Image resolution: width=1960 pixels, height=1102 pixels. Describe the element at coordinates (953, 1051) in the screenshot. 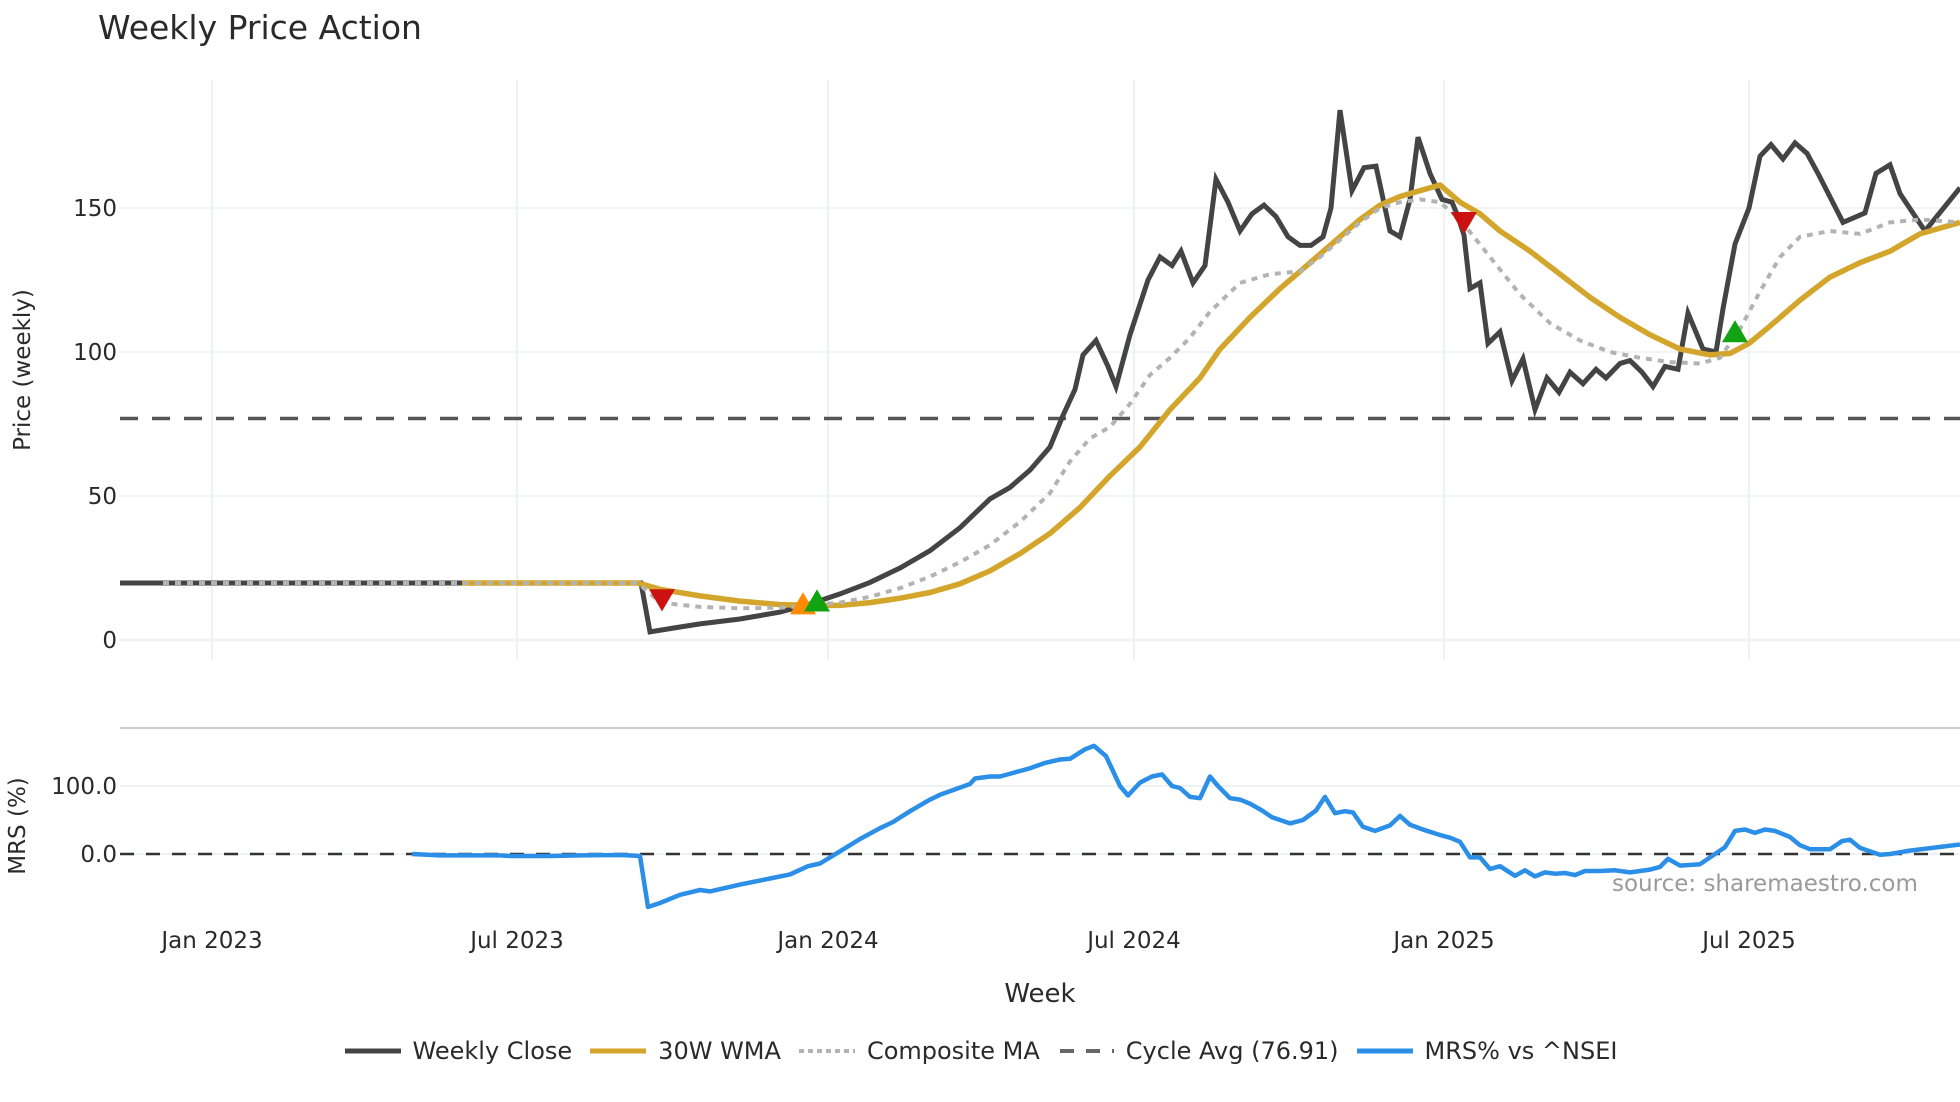

I see `legend-label: Composite MA` at that location.